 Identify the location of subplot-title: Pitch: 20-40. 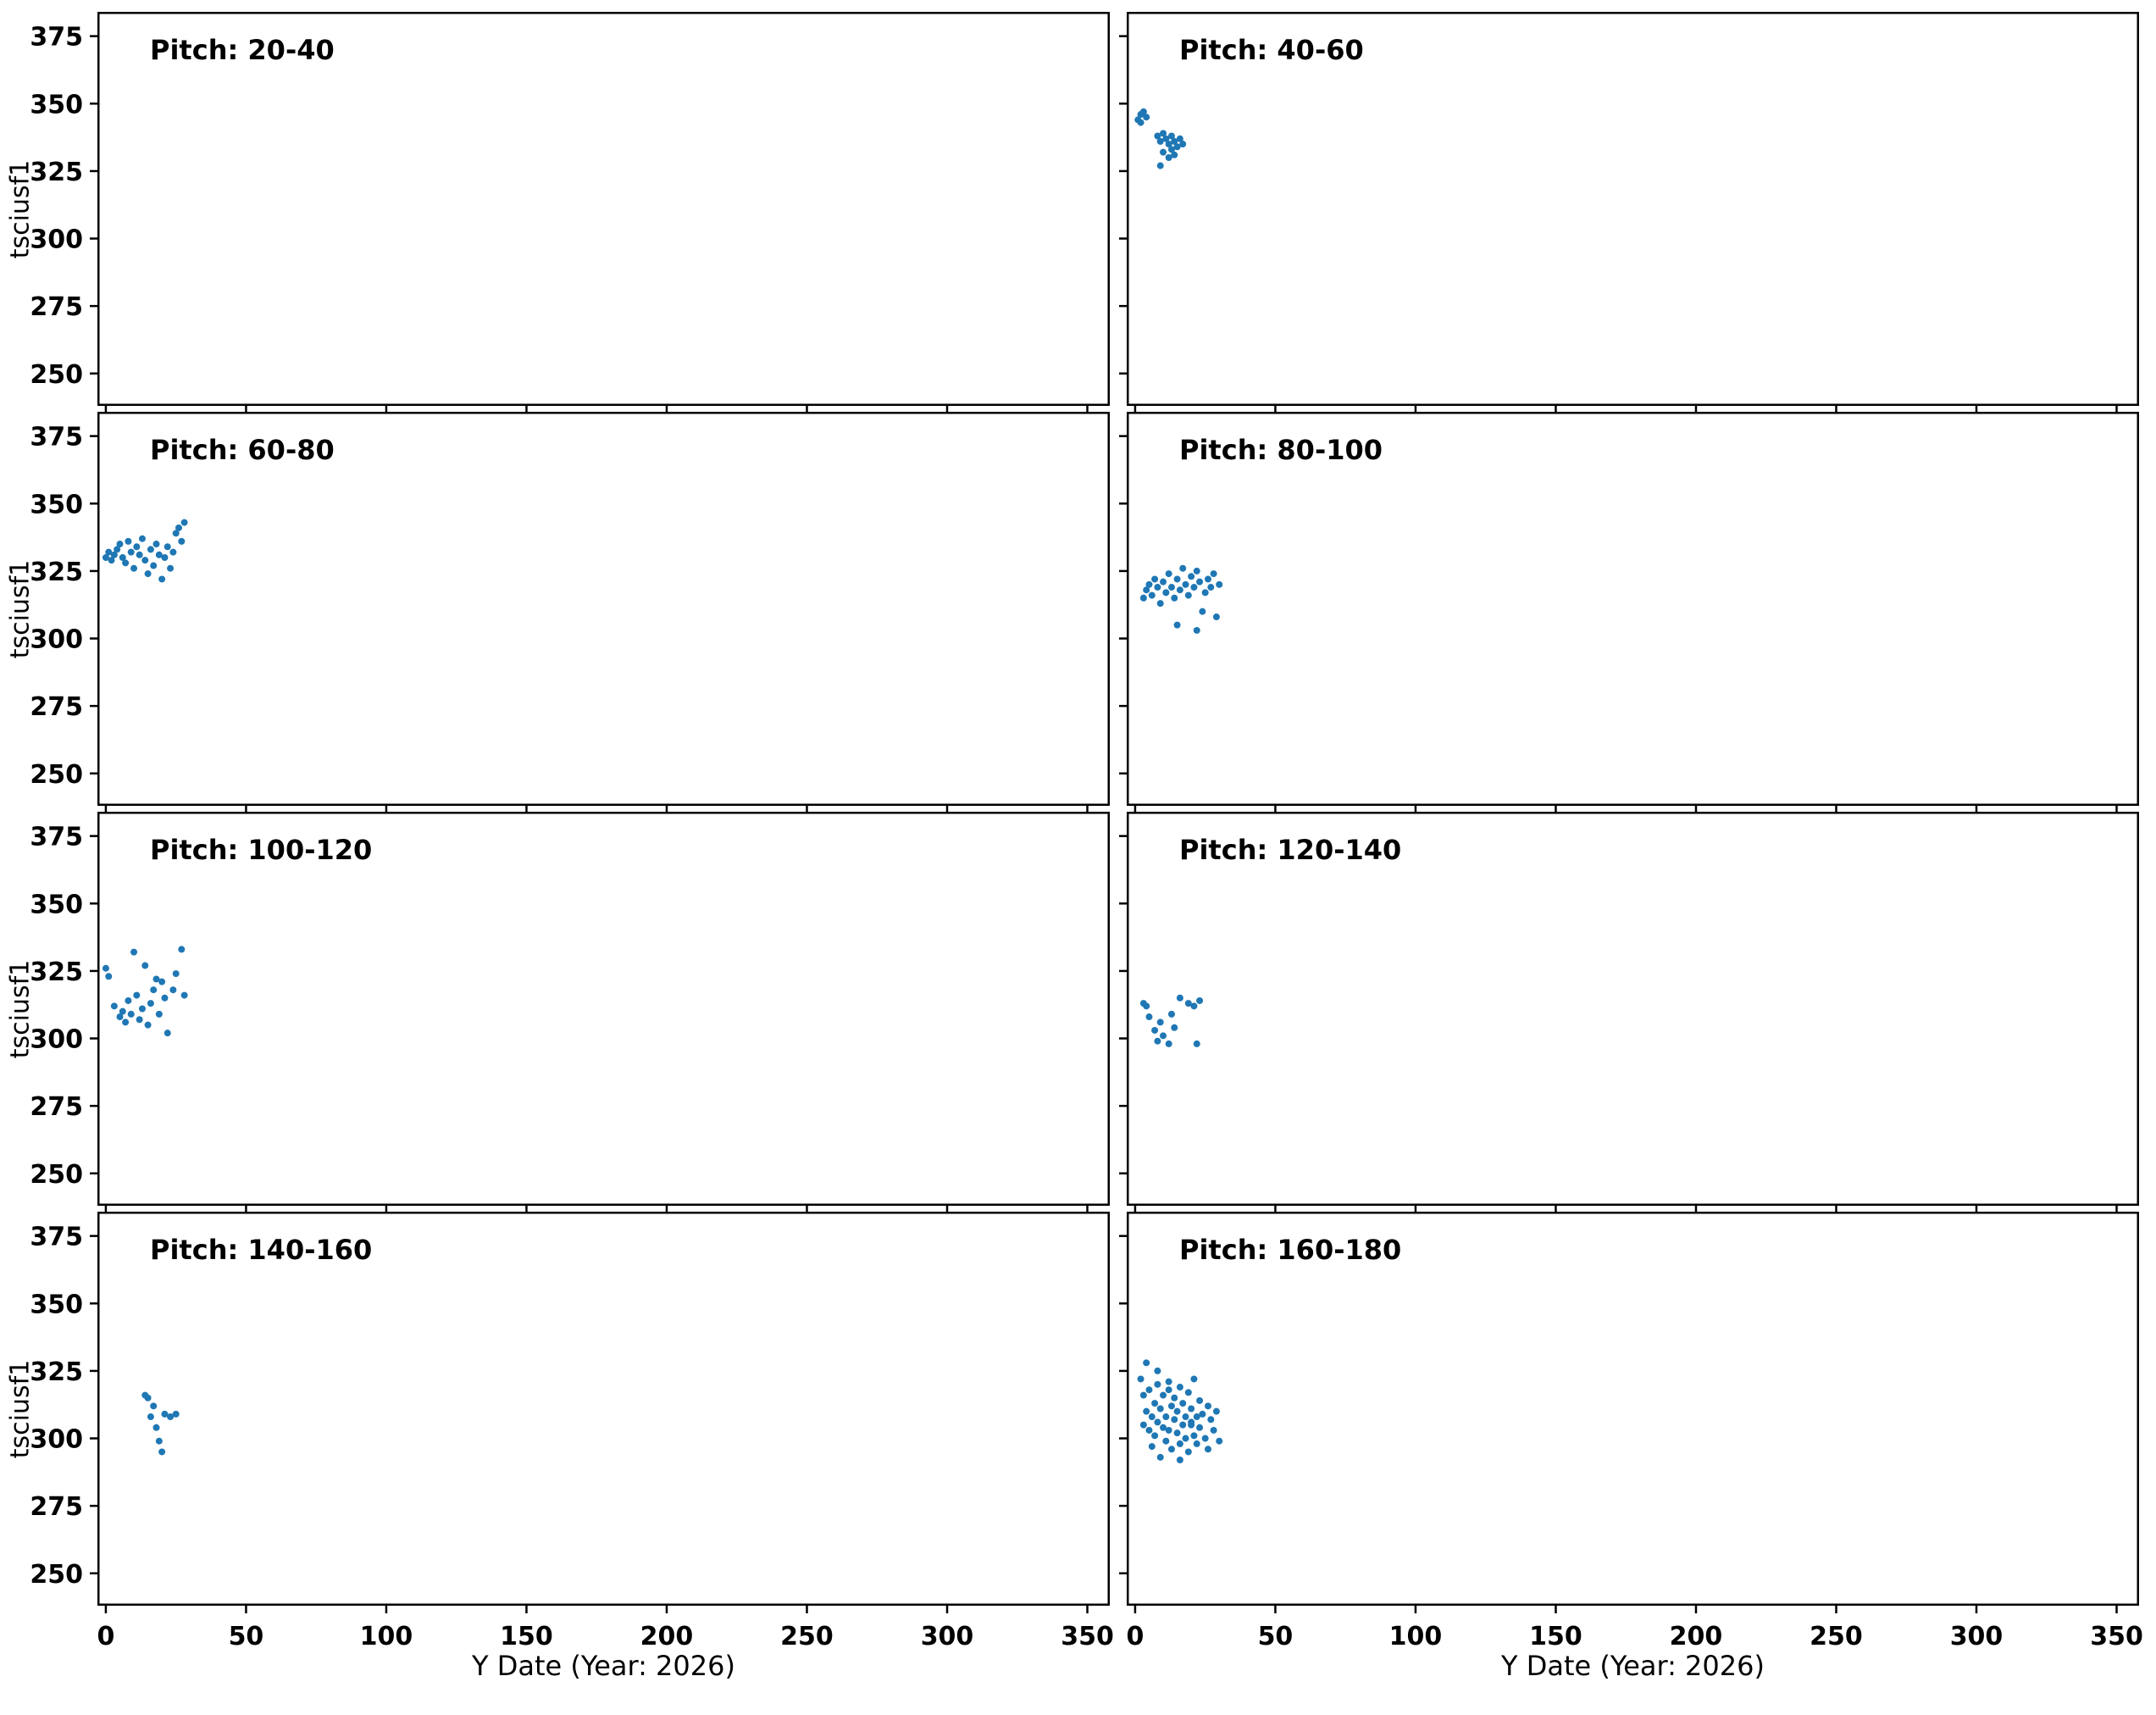
(242, 50).